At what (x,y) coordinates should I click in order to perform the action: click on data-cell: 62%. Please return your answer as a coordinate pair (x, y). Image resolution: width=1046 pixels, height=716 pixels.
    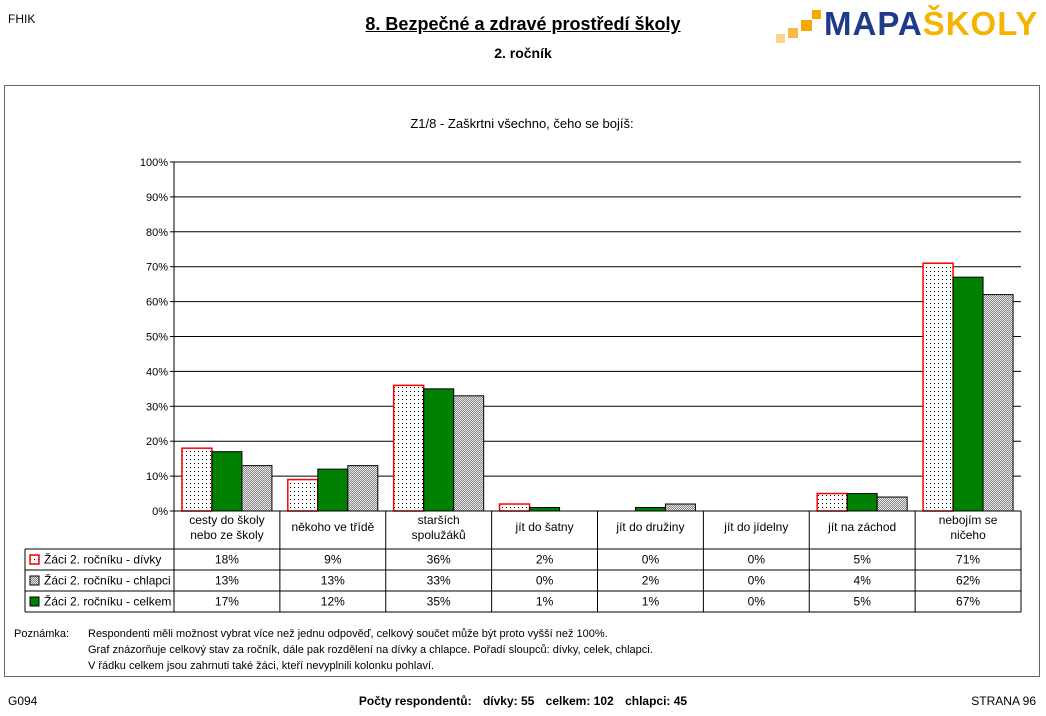
    Looking at the image, I should click on (968, 581).